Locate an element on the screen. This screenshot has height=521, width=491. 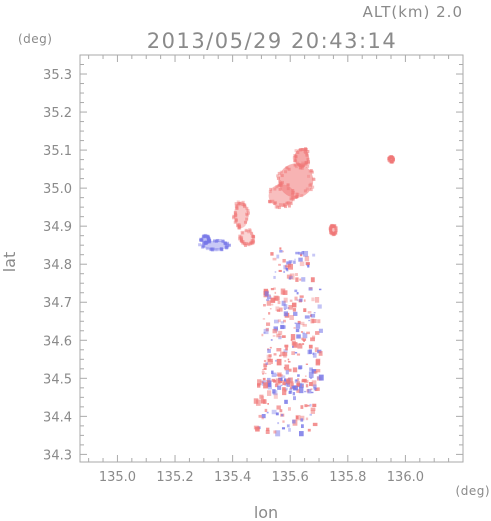
y-tick-label: 34.3 is located at coordinates (57, 455).